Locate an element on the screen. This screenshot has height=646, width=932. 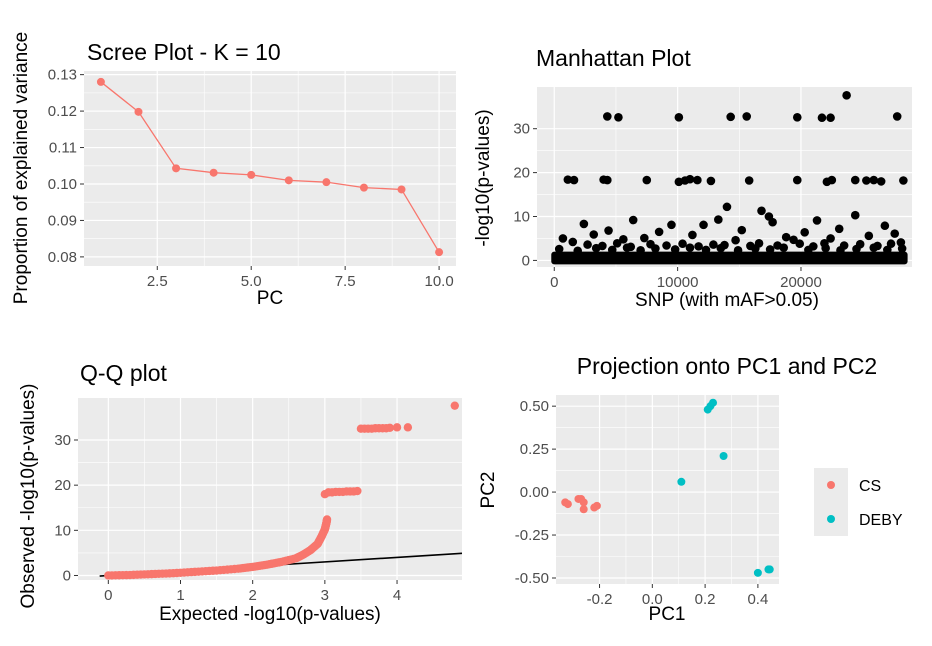
qq-y-label: Observed -log10(p-values) is located at coordinates (28, 496).